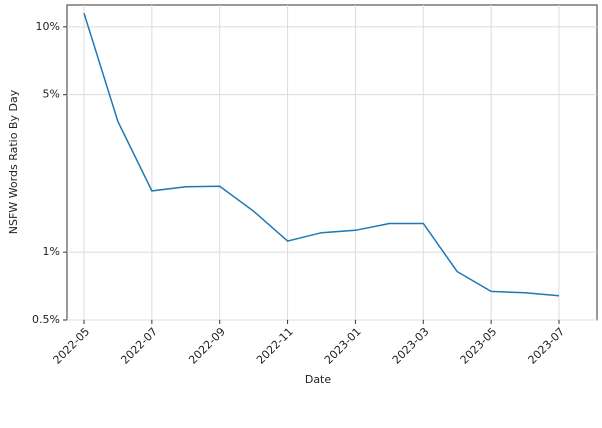  I want to click on y-axis-label: NSFW Words Ratio By Day, so click(13, 161).